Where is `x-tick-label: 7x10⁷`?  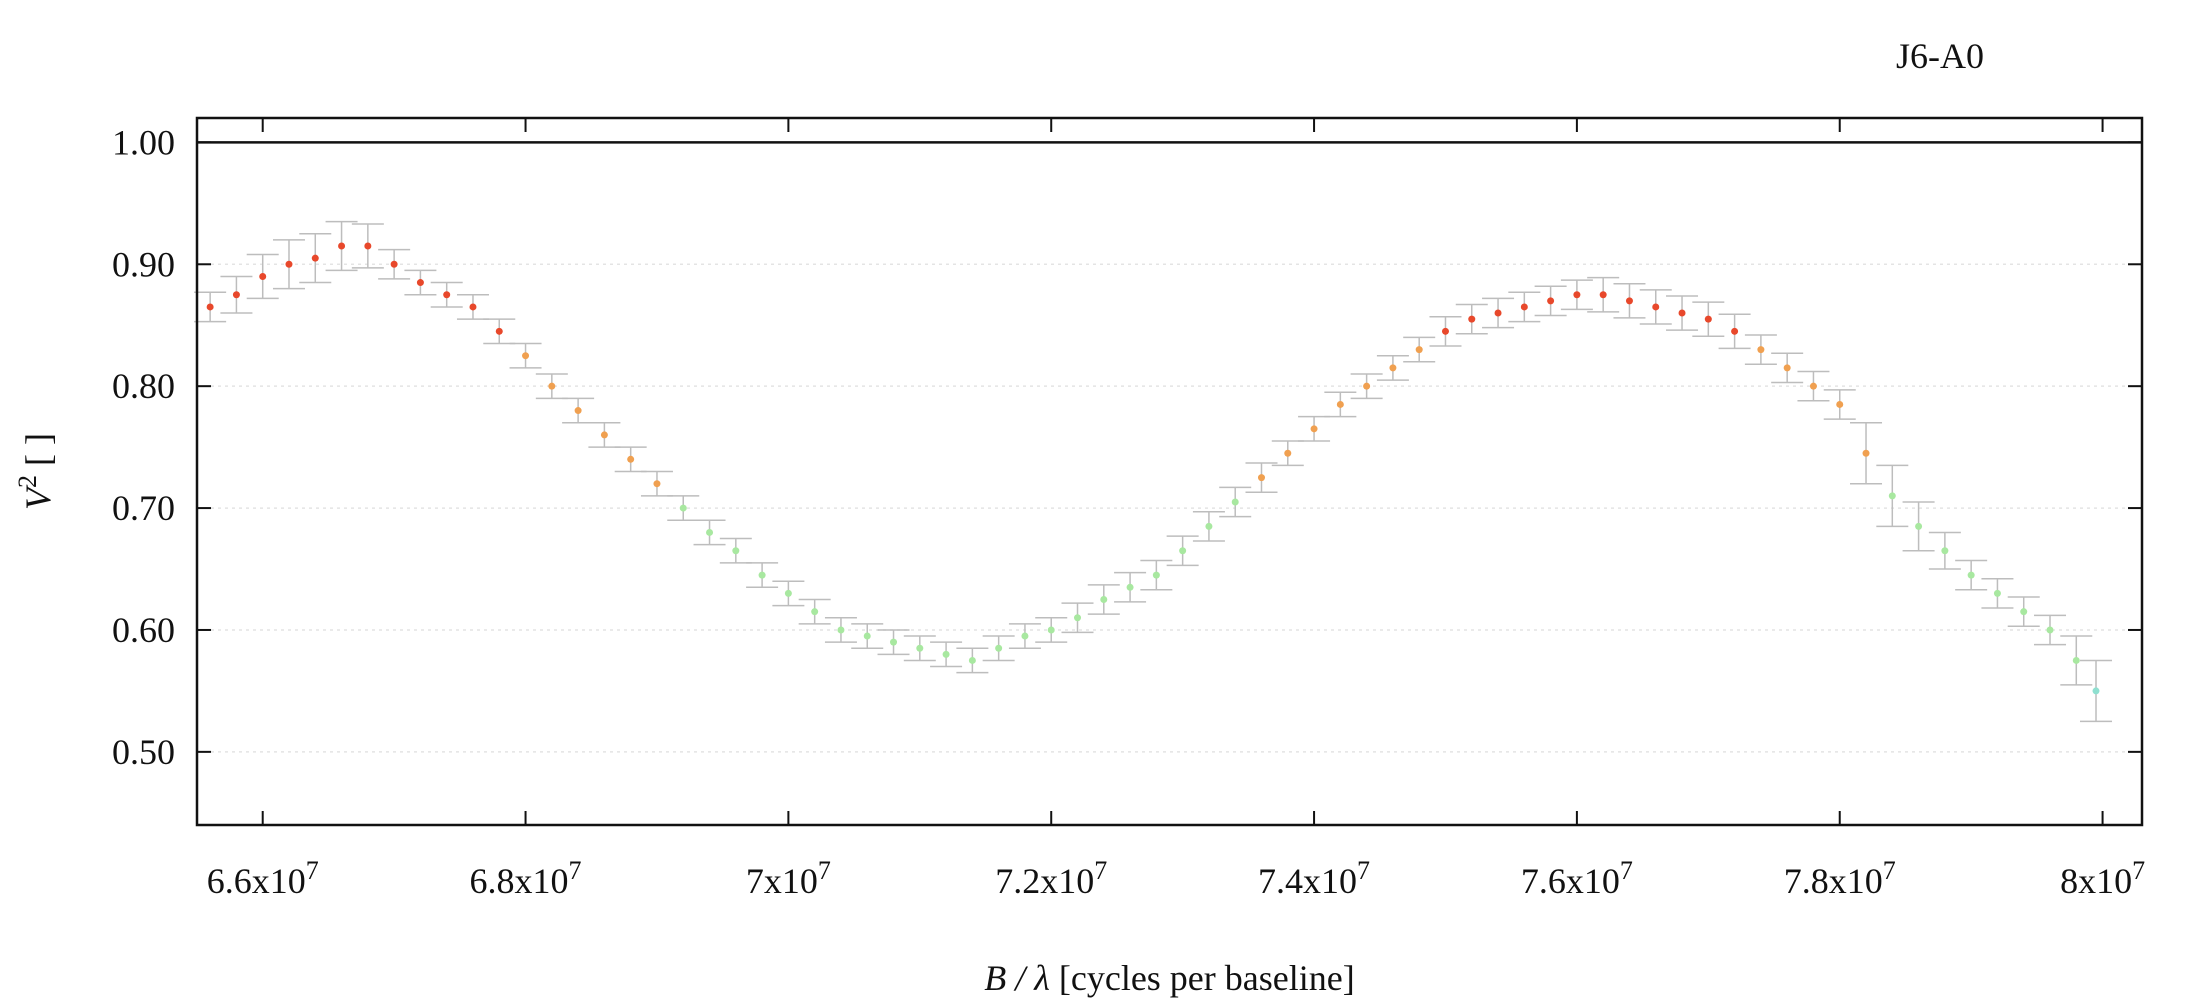
x-tick-label: 7x10⁷ is located at coordinates (788, 878).